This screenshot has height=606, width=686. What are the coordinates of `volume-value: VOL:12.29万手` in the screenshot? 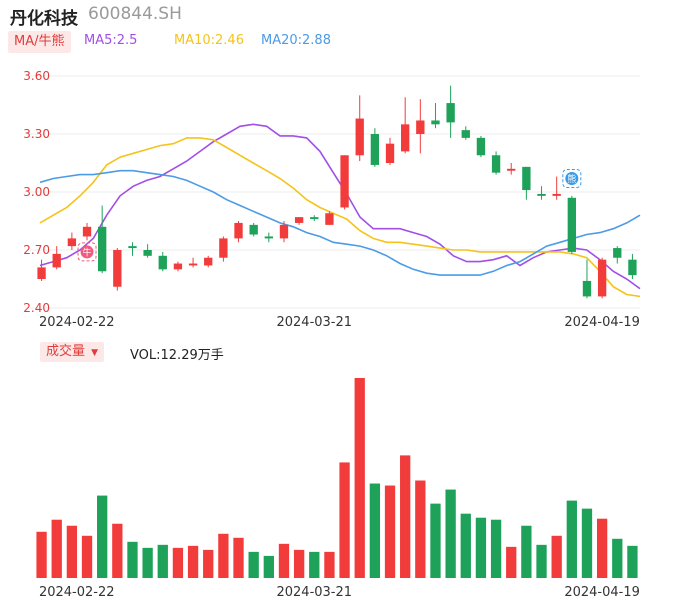 It's located at (177, 355).